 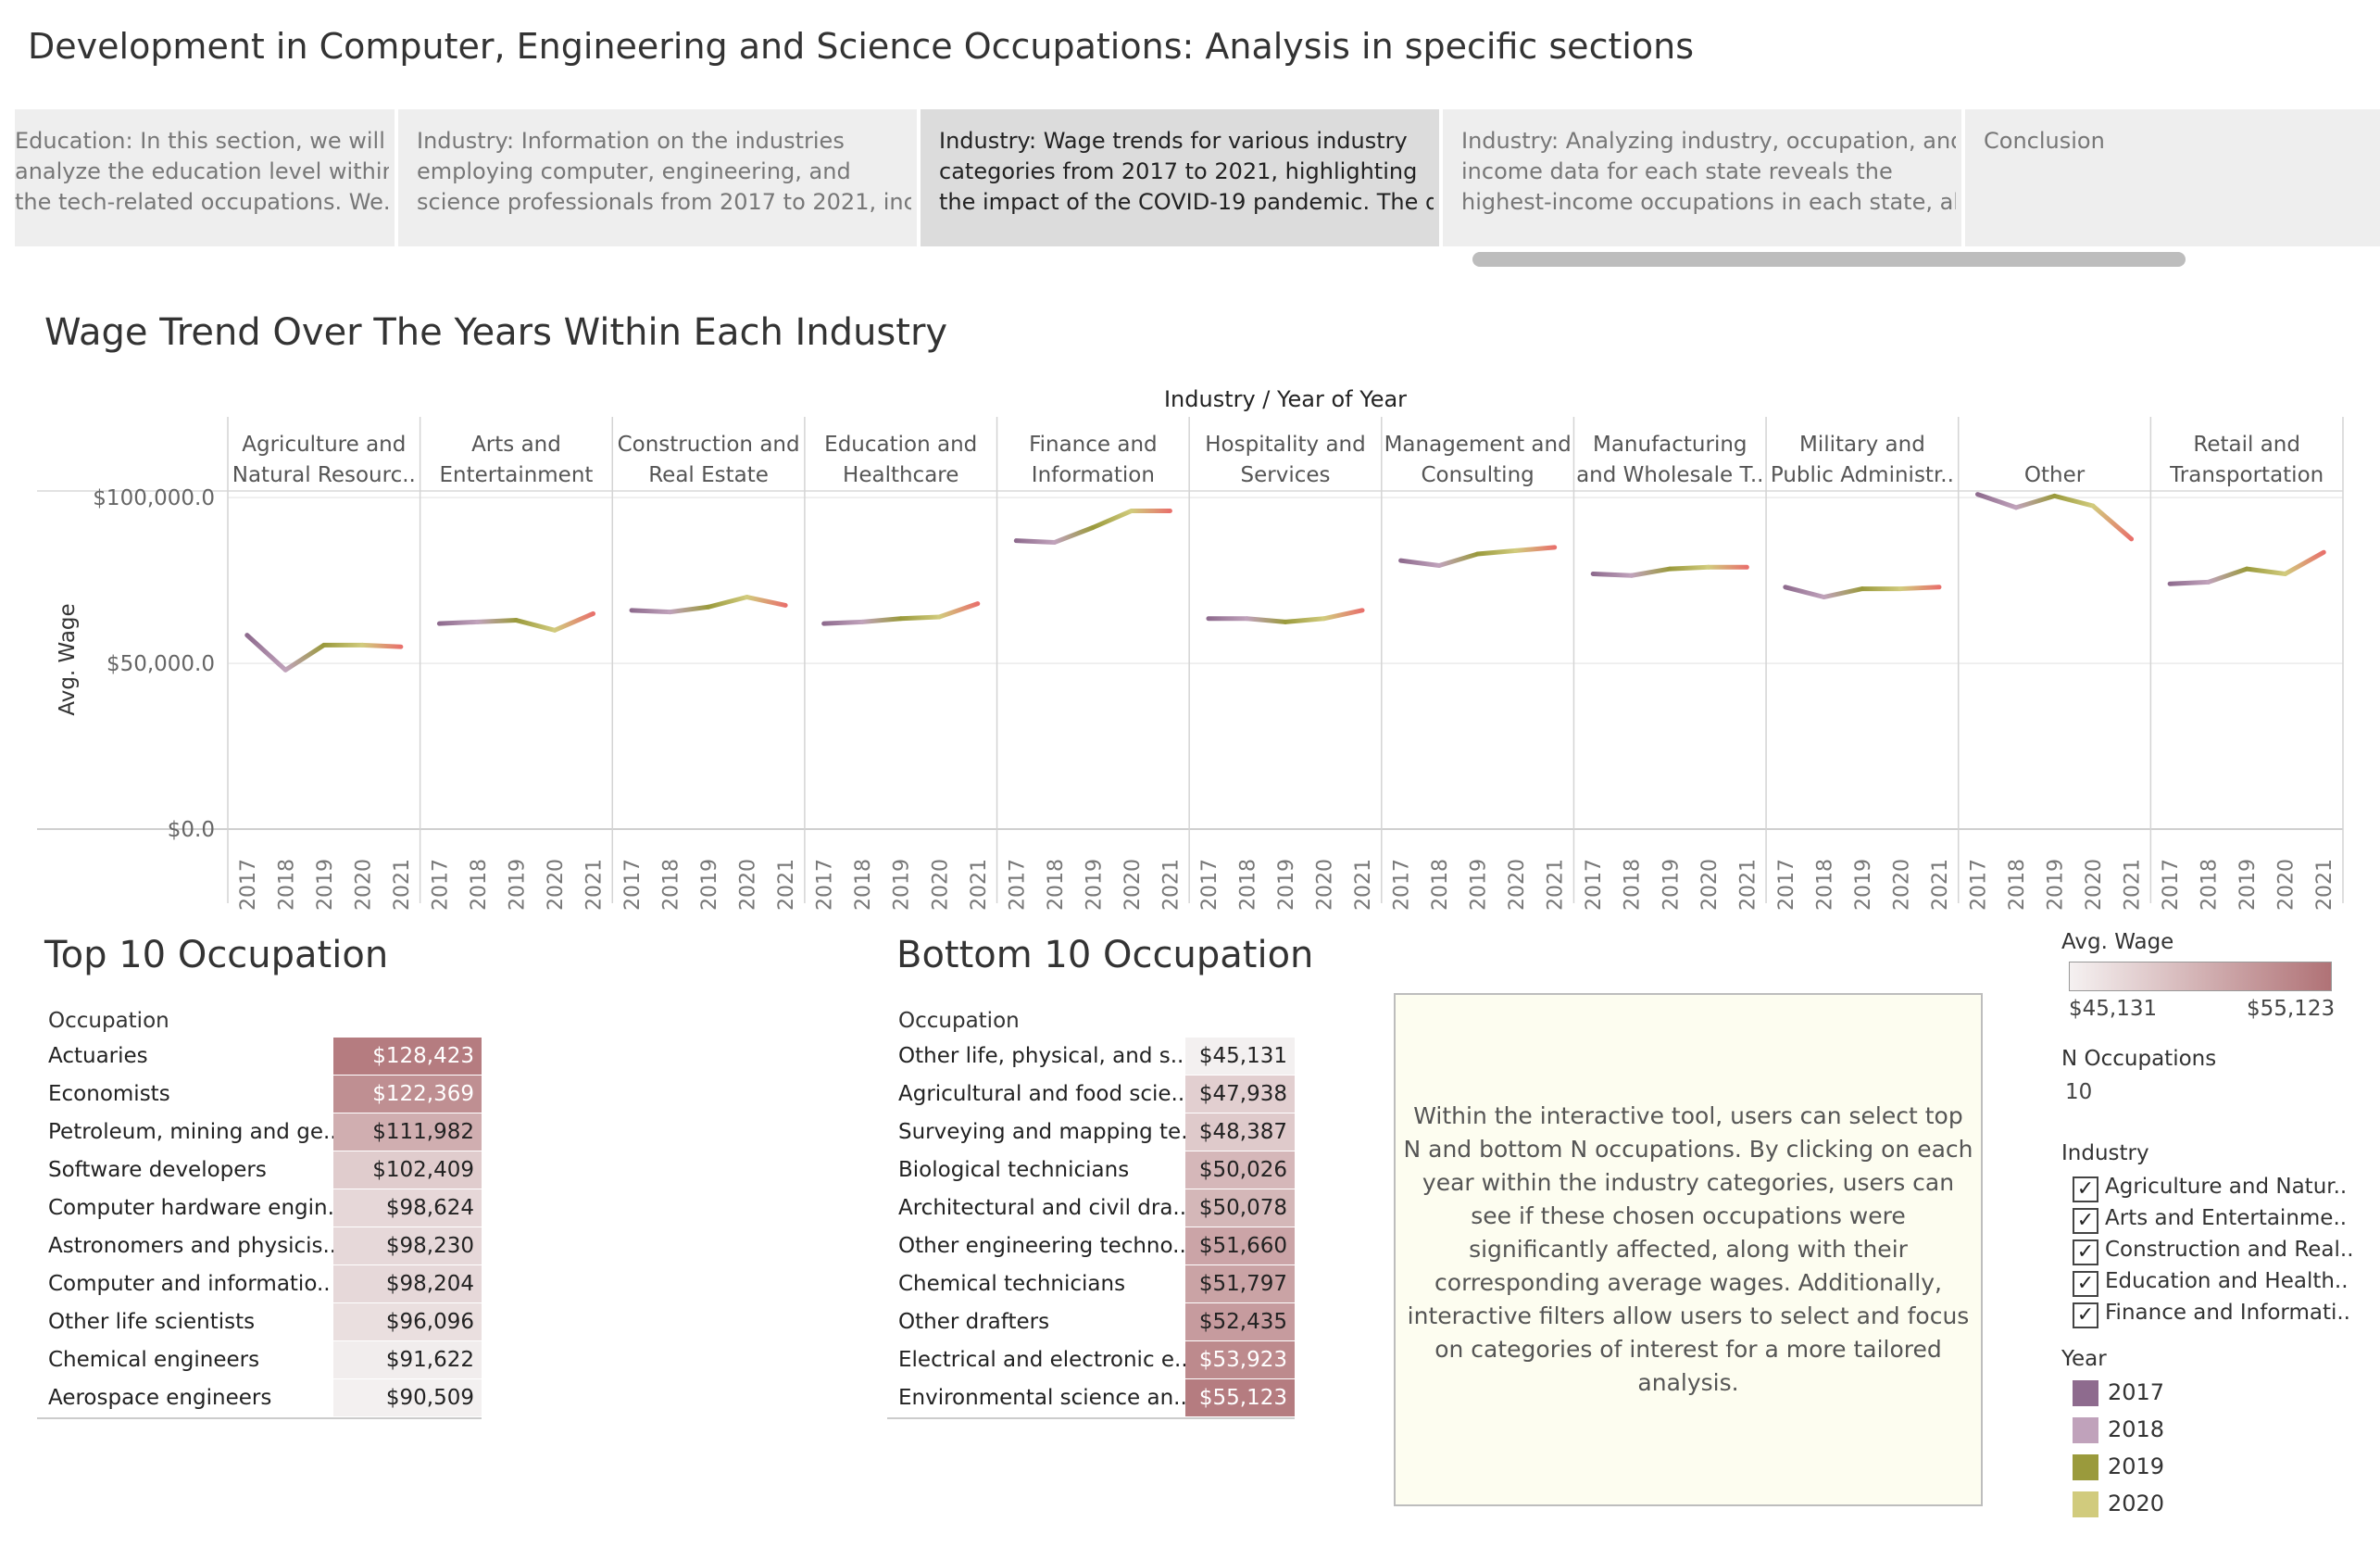 What do you see at coordinates (259, 1322) in the screenshot?
I see `table-row: Other life scientists $96,096` at bounding box center [259, 1322].